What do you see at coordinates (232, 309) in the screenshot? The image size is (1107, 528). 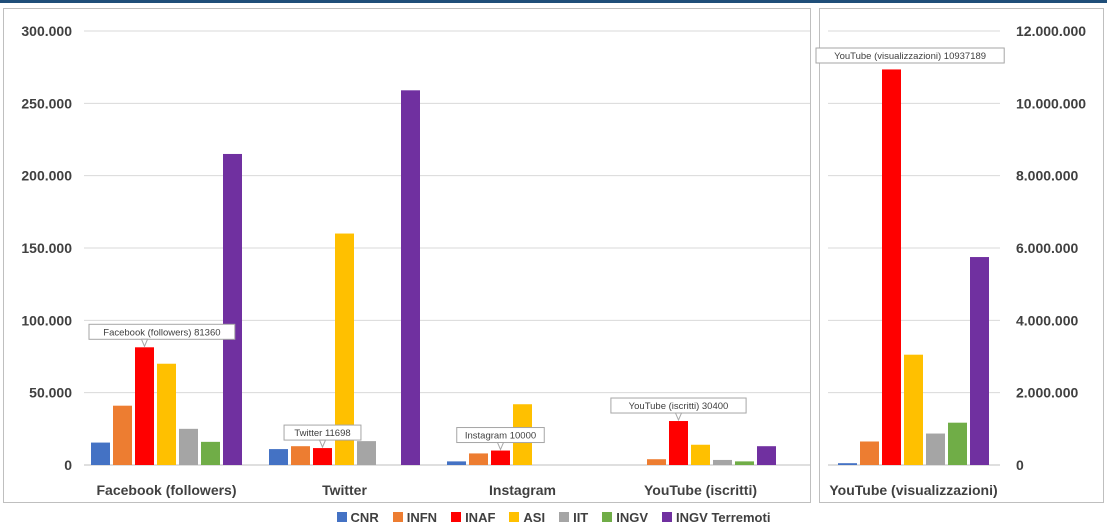 I see `bar-ingv-terremoti-facebook-followers` at bounding box center [232, 309].